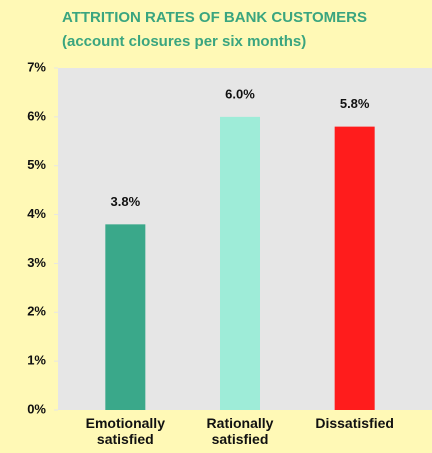 This screenshot has width=432, height=453. Describe the element at coordinates (36, 360) in the screenshot. I see `y-tick-label: 1%` at that location.